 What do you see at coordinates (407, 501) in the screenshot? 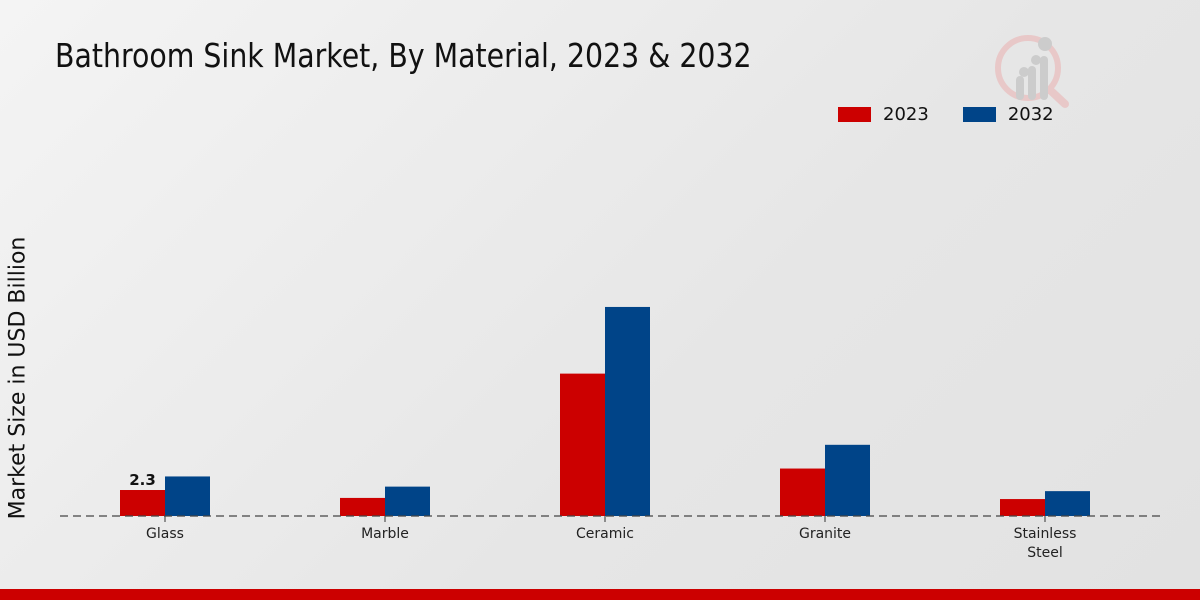
I see `bar-2032-marble` at bounding box center [407, 501].